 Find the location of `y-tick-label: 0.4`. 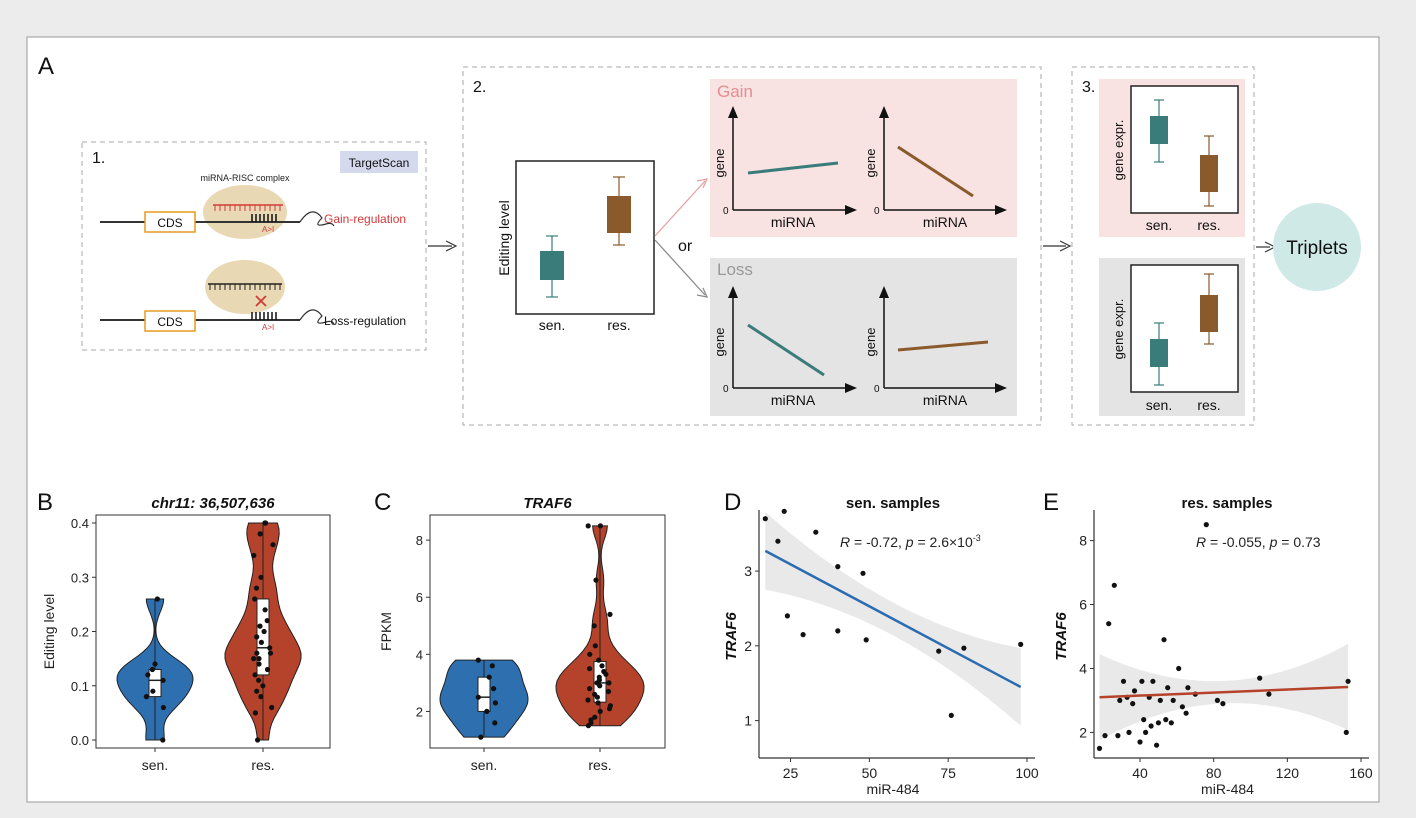

y-tick-label: 0.4 is located at coordinates (80, 523).